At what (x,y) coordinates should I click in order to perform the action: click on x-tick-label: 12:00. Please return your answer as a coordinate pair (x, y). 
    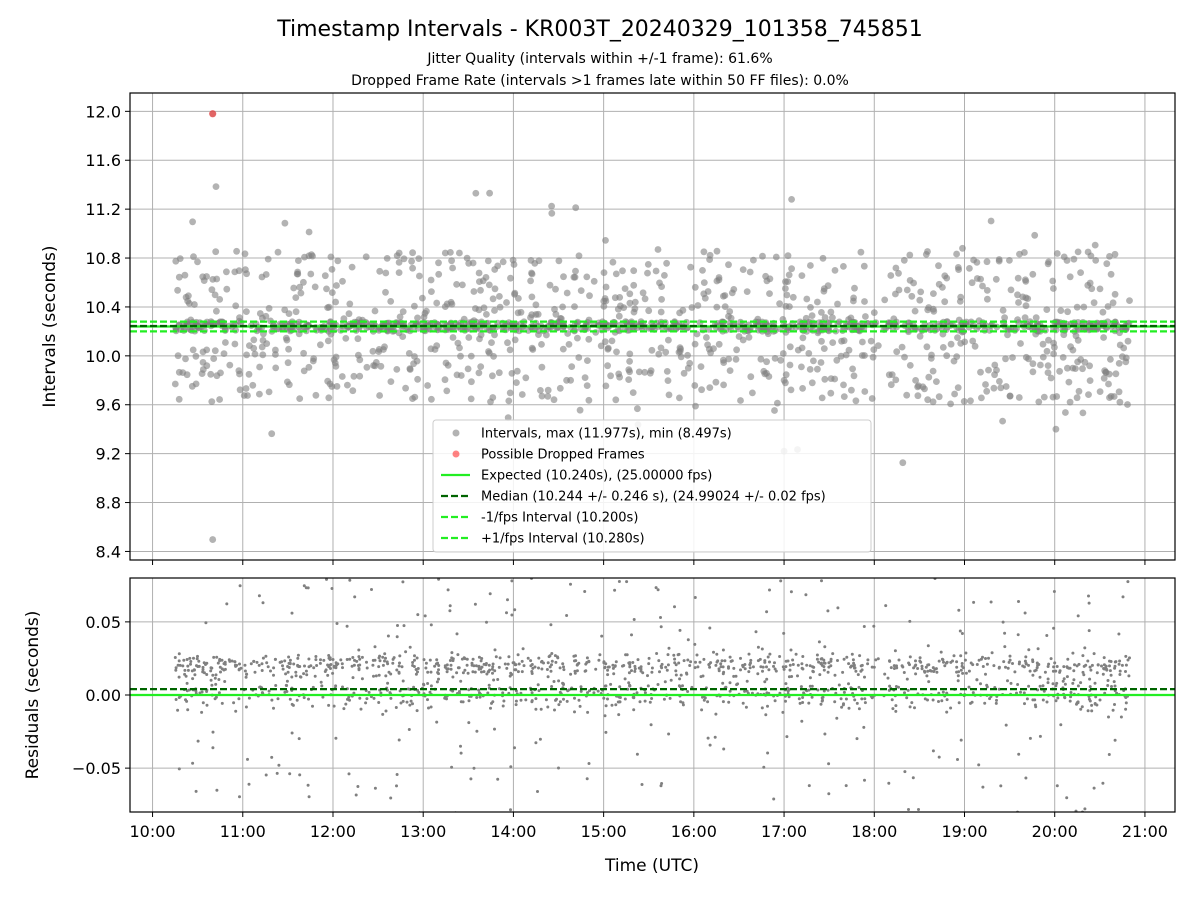
    Looking at the image, I should click on (333, 831).